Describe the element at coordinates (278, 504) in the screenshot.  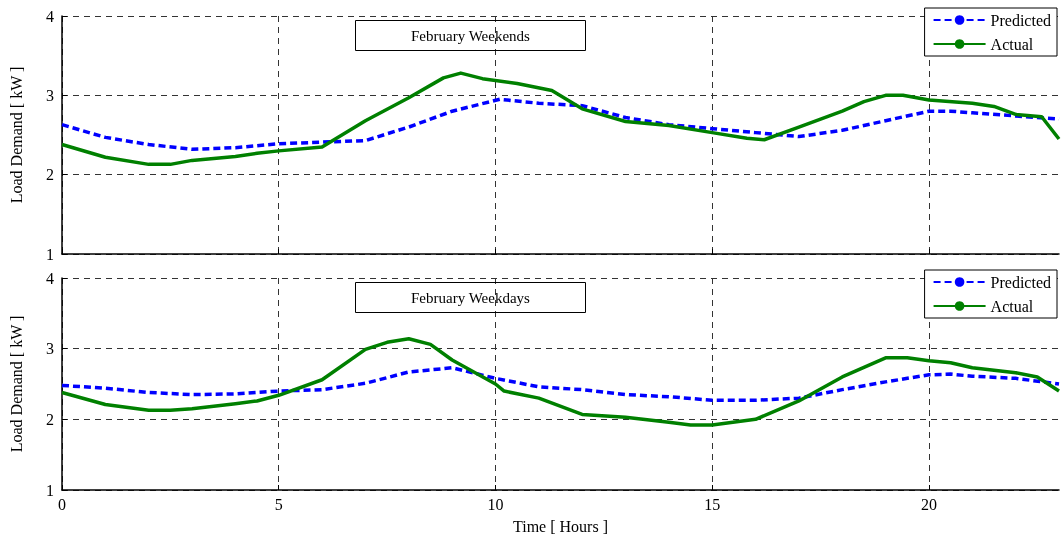
I see `x-tick-label: 5` at that location.